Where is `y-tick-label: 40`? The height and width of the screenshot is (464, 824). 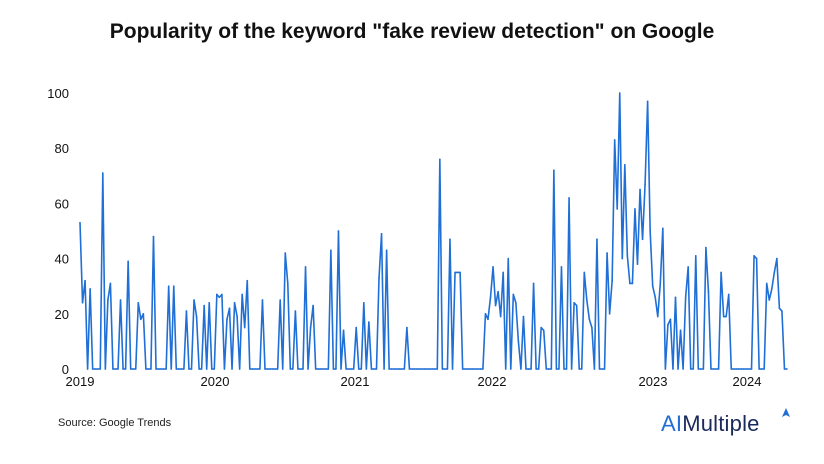 y-tick-label: 40 is located at coordinates (62, 259).